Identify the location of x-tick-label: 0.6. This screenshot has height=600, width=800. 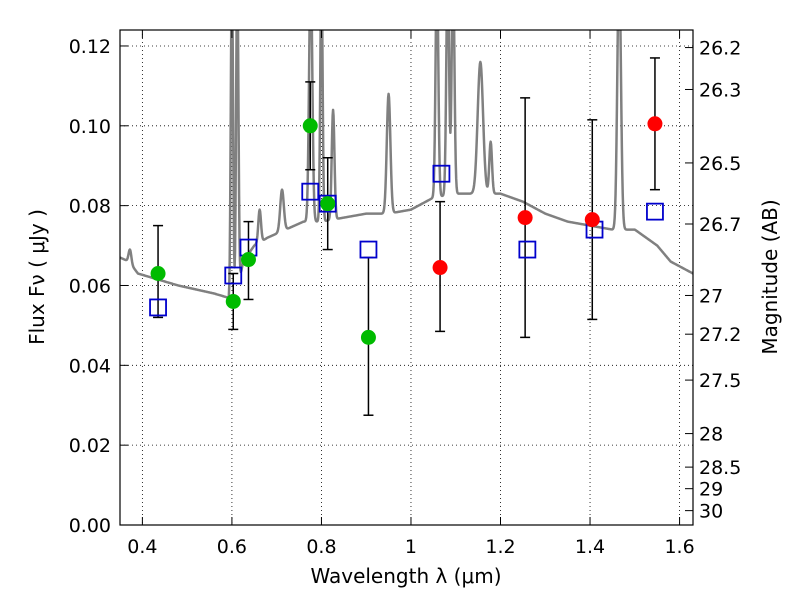
(232, 547).